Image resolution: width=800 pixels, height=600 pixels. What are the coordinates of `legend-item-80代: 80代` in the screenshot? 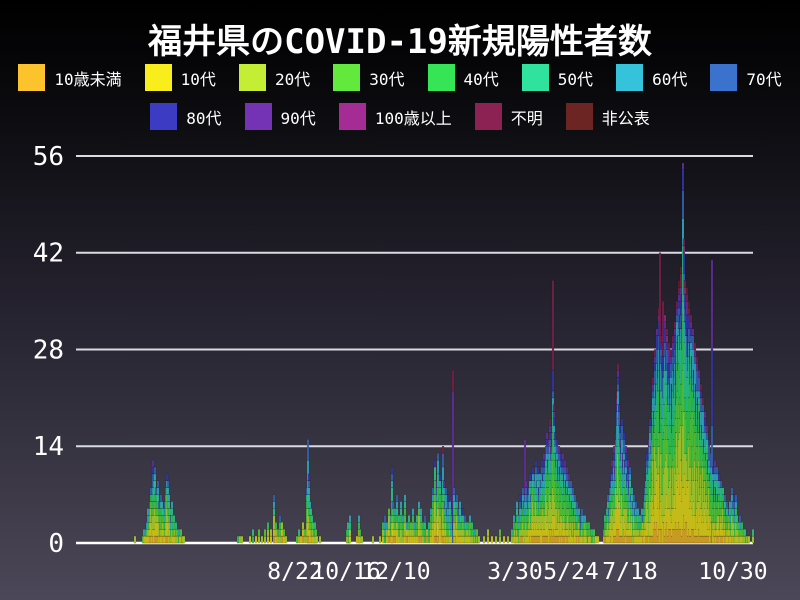 It's located at (186, 116).